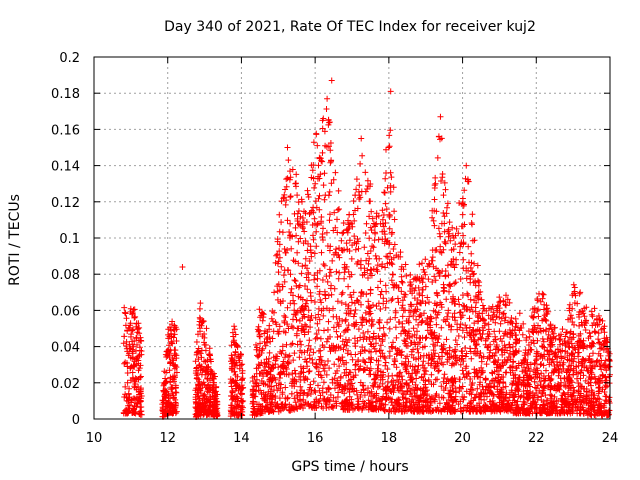 This screenshot has height=480, width=640. What do you see at coordinates (167, 438) in the screenshot?
I see `x-tick-label: 12` at bounding box center [167, 438].